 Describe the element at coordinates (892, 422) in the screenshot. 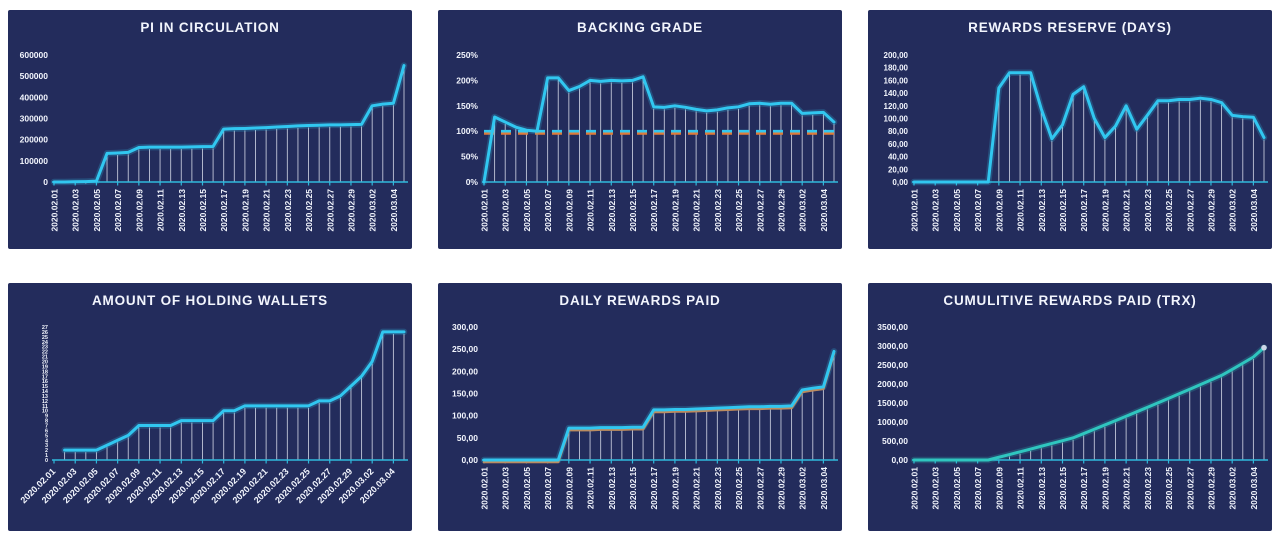

I see `svg-text: 1000,00` at that location.